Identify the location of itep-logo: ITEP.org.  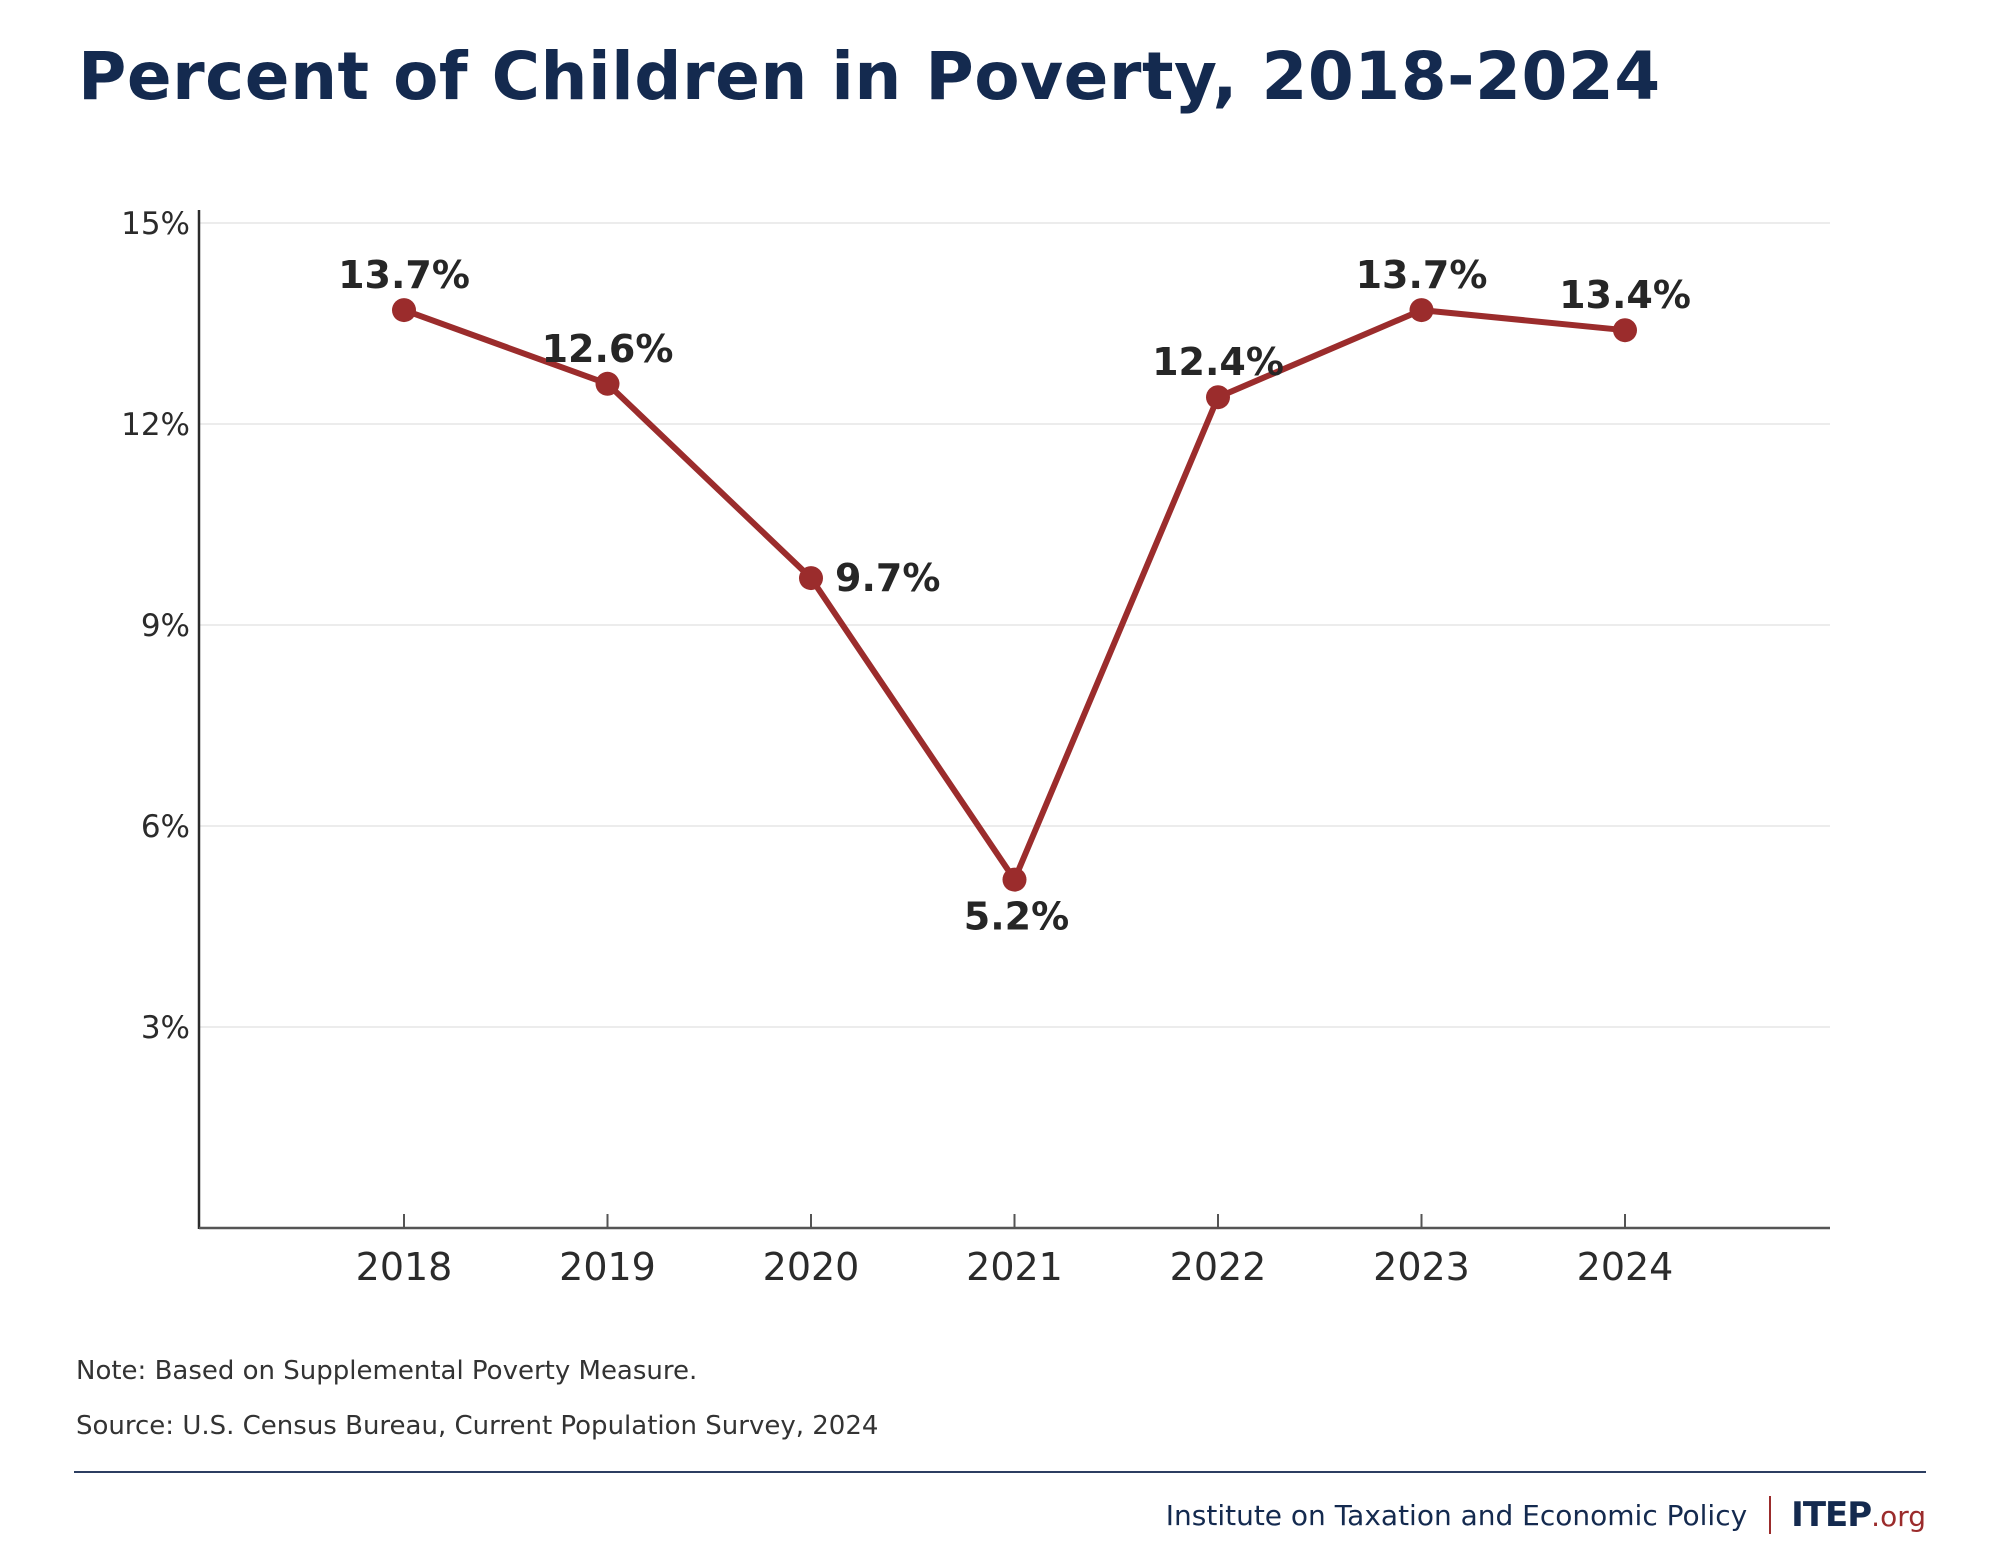
(1858, 1515).